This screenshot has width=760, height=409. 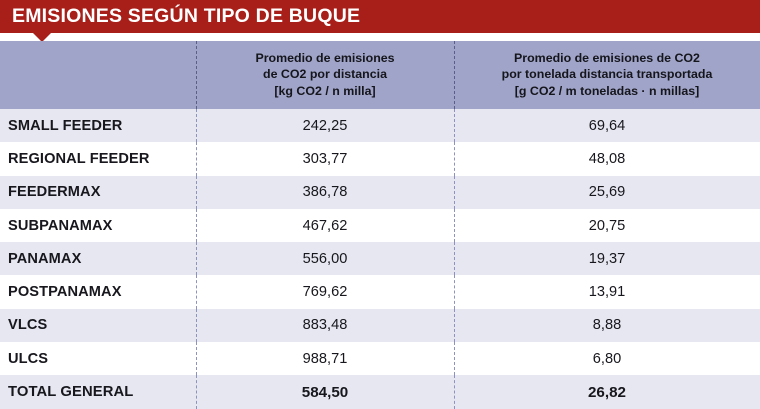 I want to click on column-header-line-1: Promedio de emisiones, so click(x=325, y=58).